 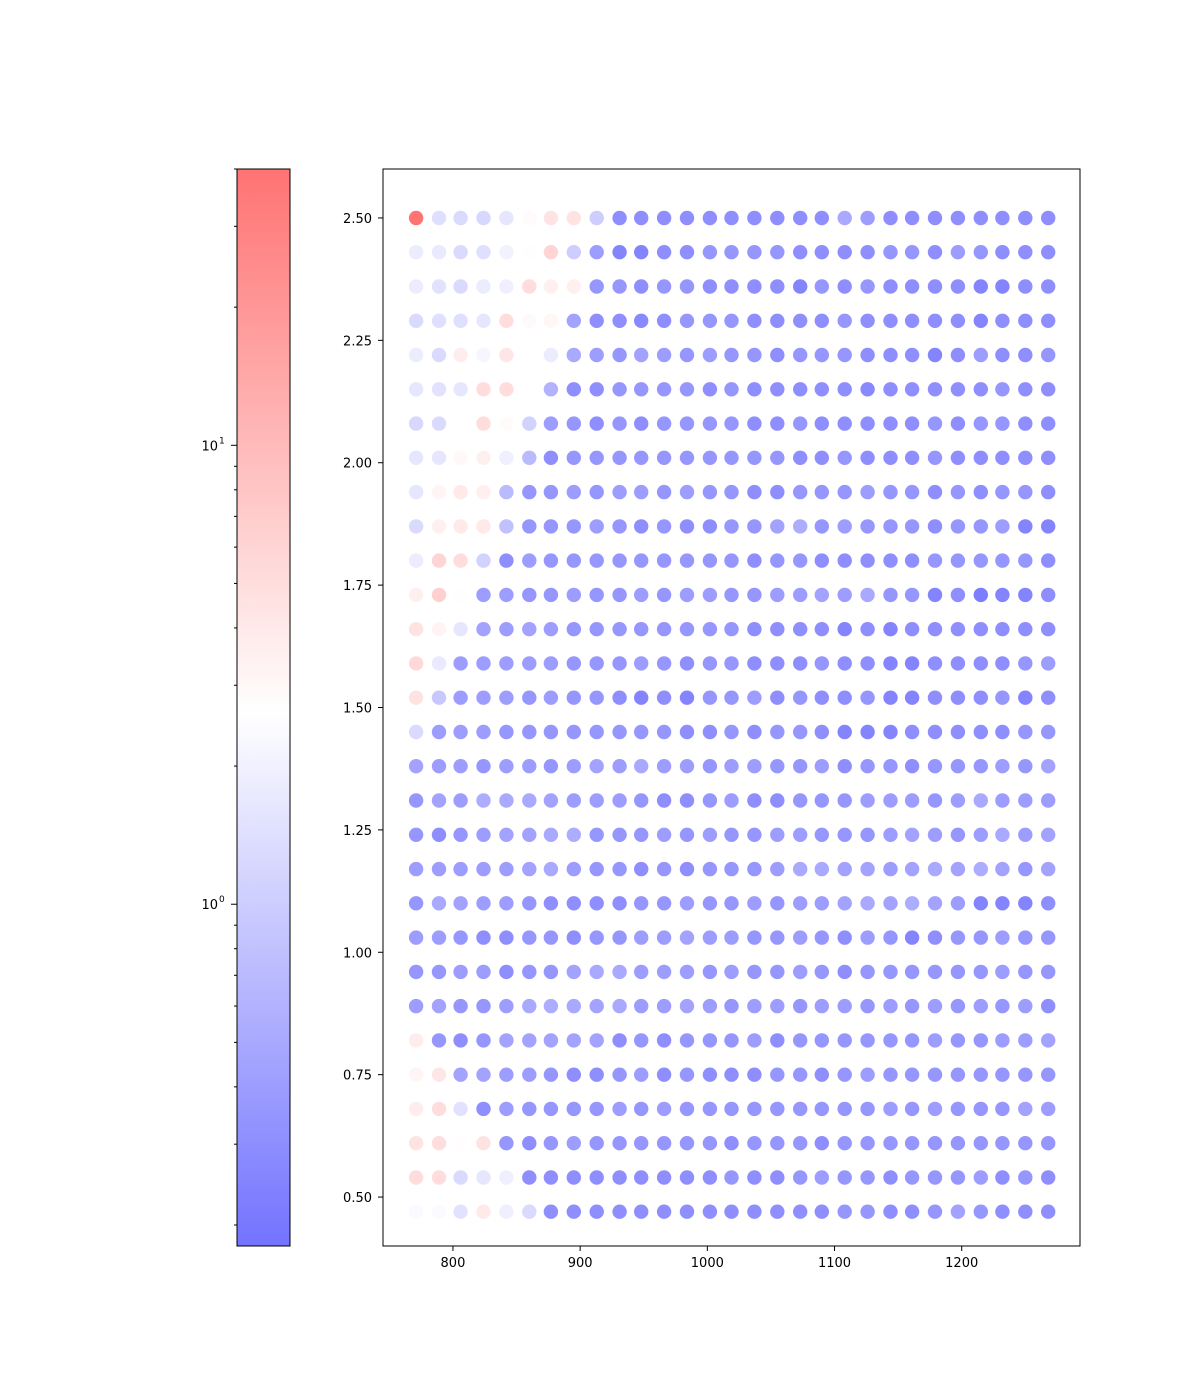 I want to click on colorbar-tick-exponent: 1, so click(x=222, y=441).